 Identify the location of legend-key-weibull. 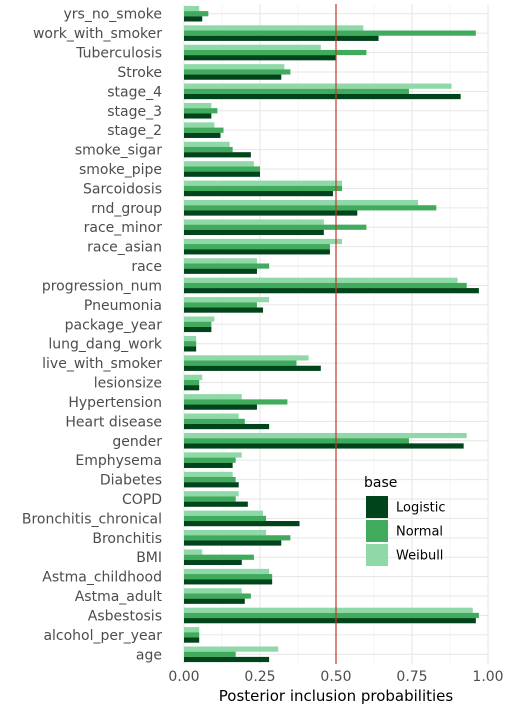
(377, 555).